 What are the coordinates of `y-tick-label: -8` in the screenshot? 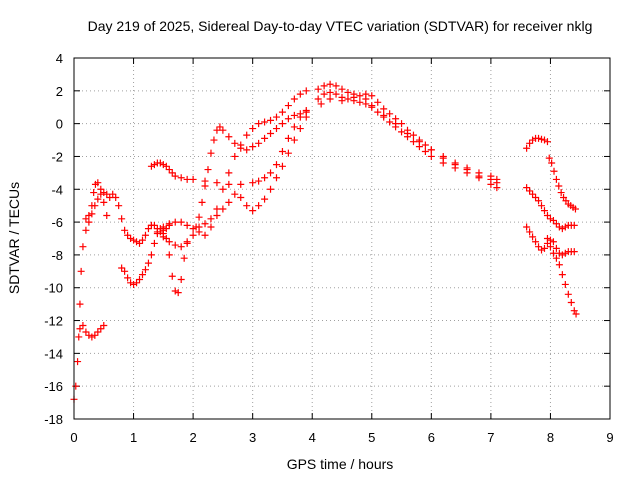 It's located at (57, 255).